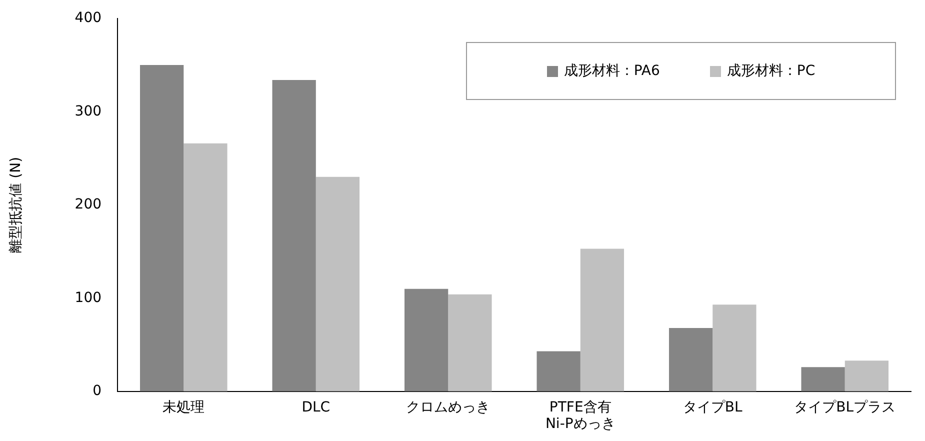  I want to click on y-tick-label: 100, so click(88, 298).